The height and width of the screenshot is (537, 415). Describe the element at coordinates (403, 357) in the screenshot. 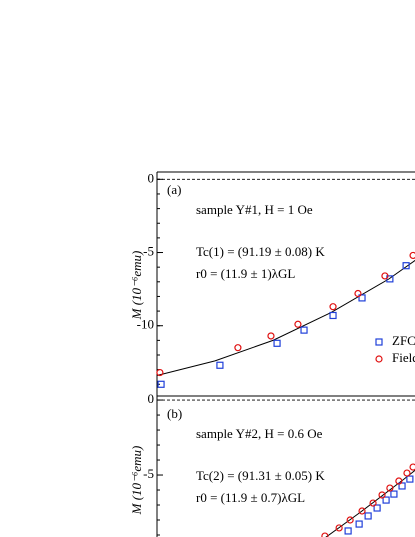

I see `legend-label: Field` at that location.